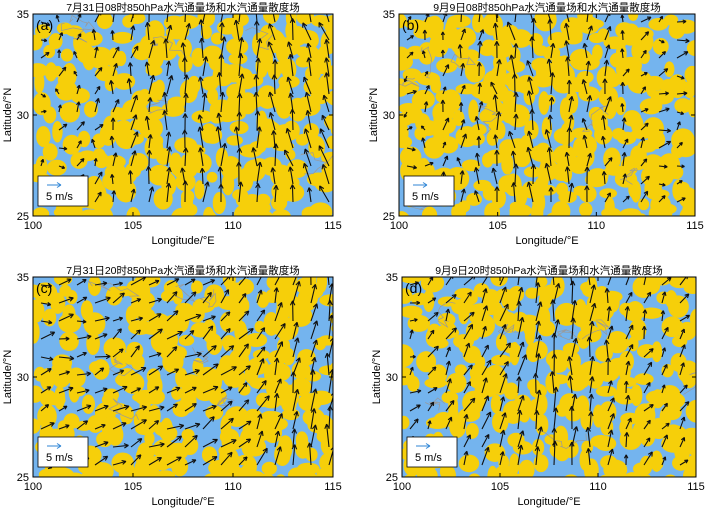 The image size is (713, 508). What do you see at coordinates (233, 226) in the screenshot?
I see `x-tick-label: 110` at bounding box center [233, 226].